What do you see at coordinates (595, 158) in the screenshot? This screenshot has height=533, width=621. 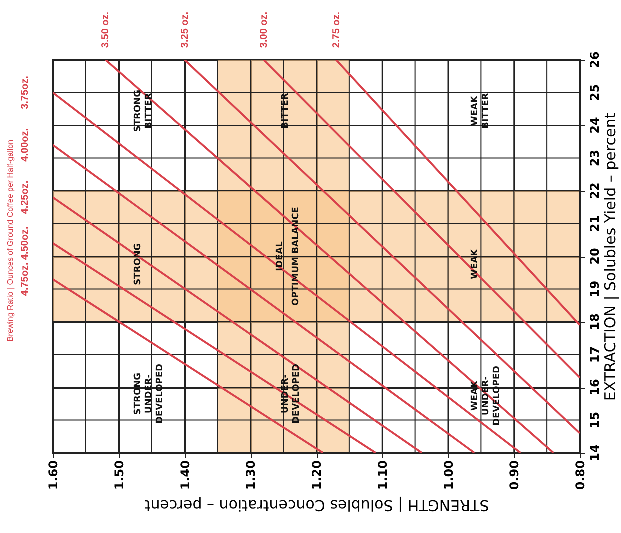 I see `y-tick-label: 23` at bounding box center [595, 158].